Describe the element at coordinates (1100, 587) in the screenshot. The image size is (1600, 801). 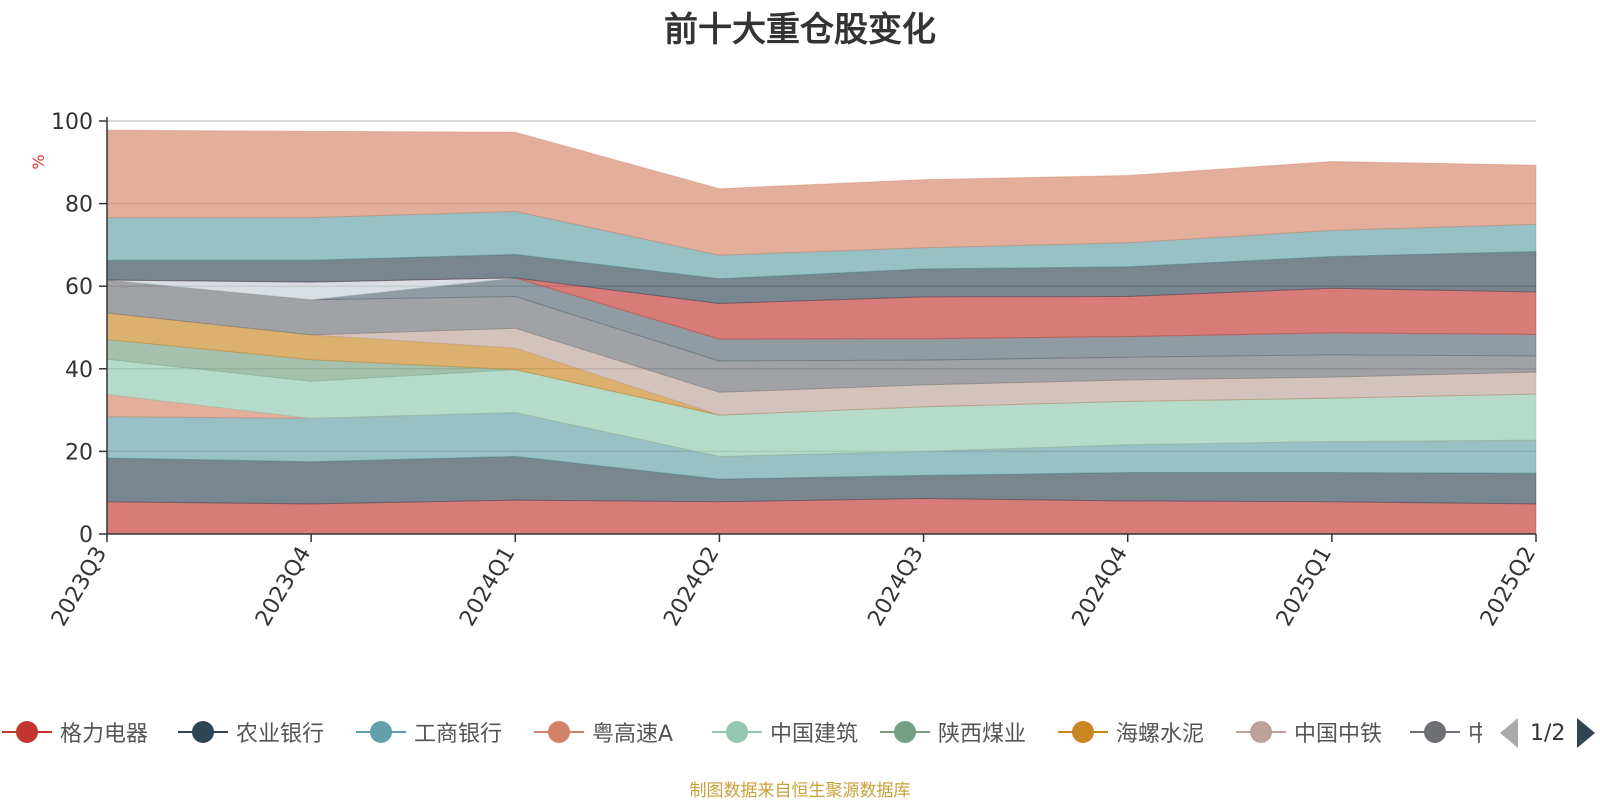
I see `x-tick-label: 2024Q4` at that location.